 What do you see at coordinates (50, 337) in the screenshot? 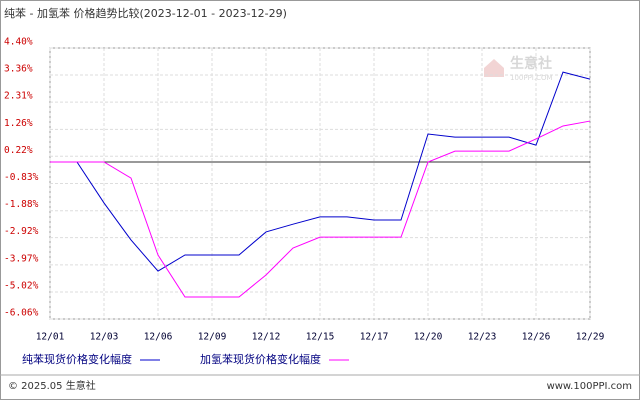
I see `x-tick-label: 12/01` at bounding box center [50, 337].